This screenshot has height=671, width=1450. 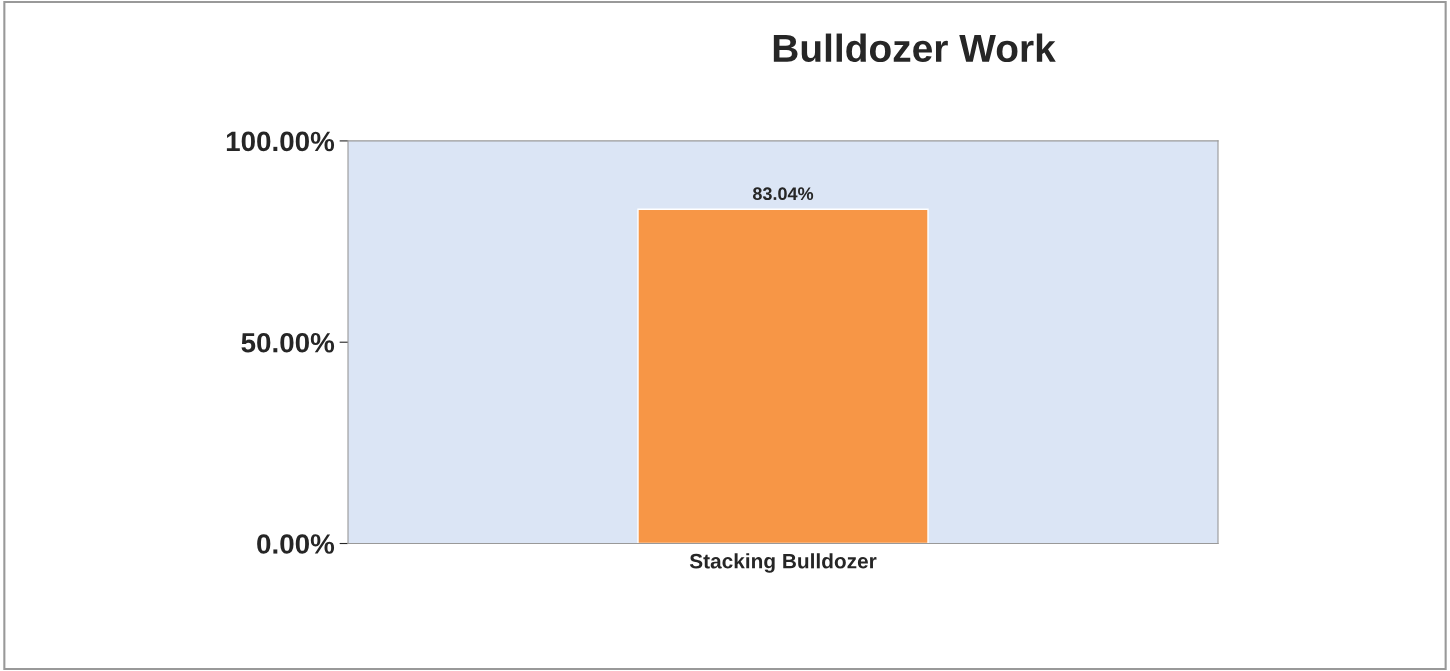 I want to click on y-tick-label: 0.00%, so click(x=296, y=544).